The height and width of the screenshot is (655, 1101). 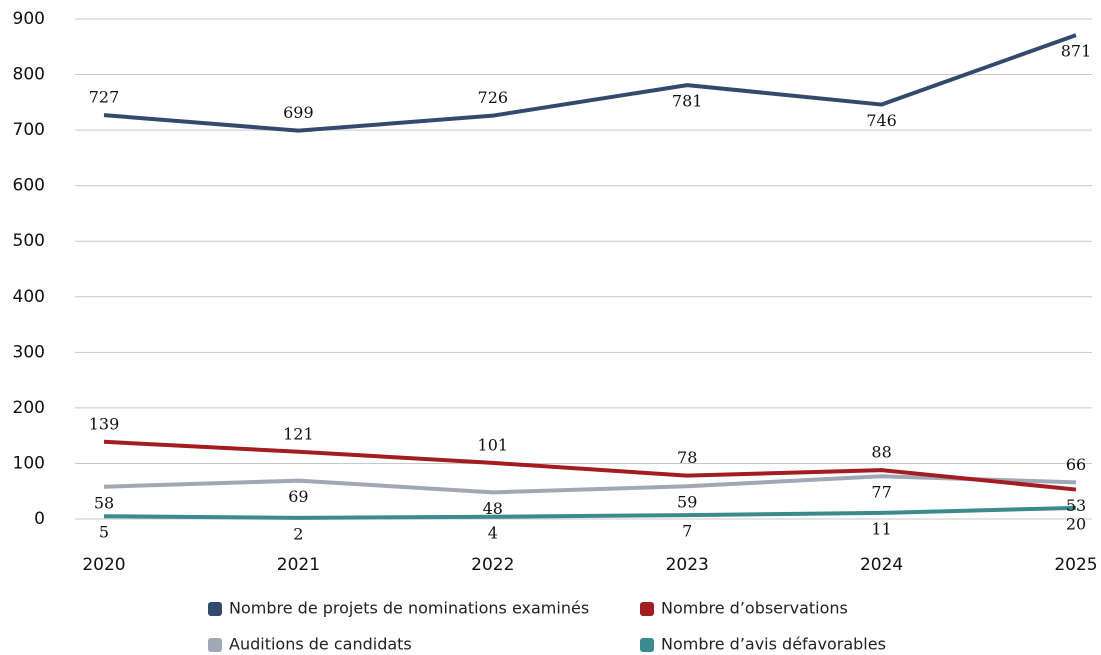 What do you see at coordinates (29, 352) in the screenshot?
I see `y-tick-label: 300` at bounding box center [29, 352].